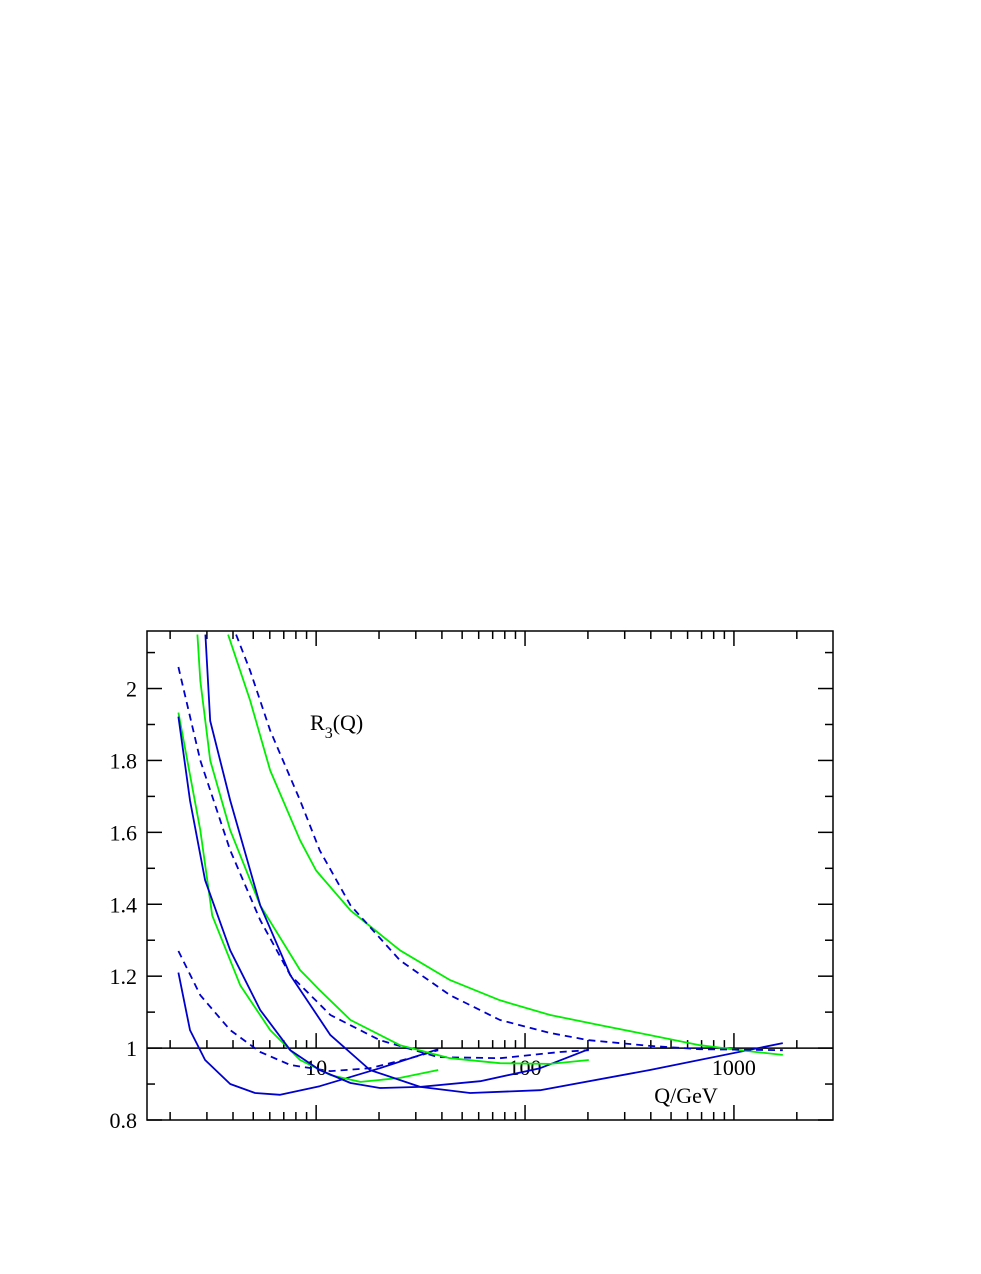 Image resolution: width=981 pixels, height=1274 pixels. Describe the element at coordinates (124, 976) in the screenshot. I see `y-tick-label: 1.2` at that location.